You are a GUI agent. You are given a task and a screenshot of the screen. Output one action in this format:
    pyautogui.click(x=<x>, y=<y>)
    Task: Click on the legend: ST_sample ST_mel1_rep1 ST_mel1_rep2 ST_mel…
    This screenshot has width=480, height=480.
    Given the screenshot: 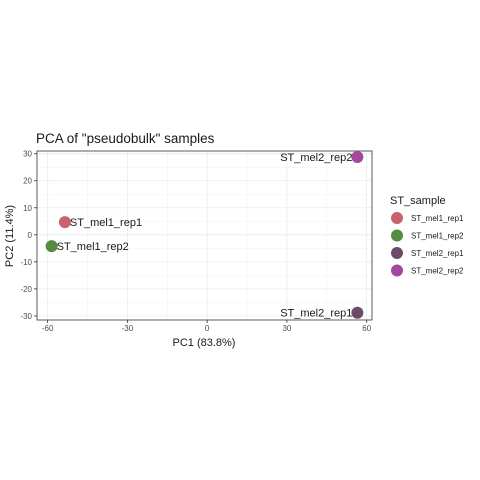 What is the action you would take?
    pyautogui.click(x=427, y=236)
    